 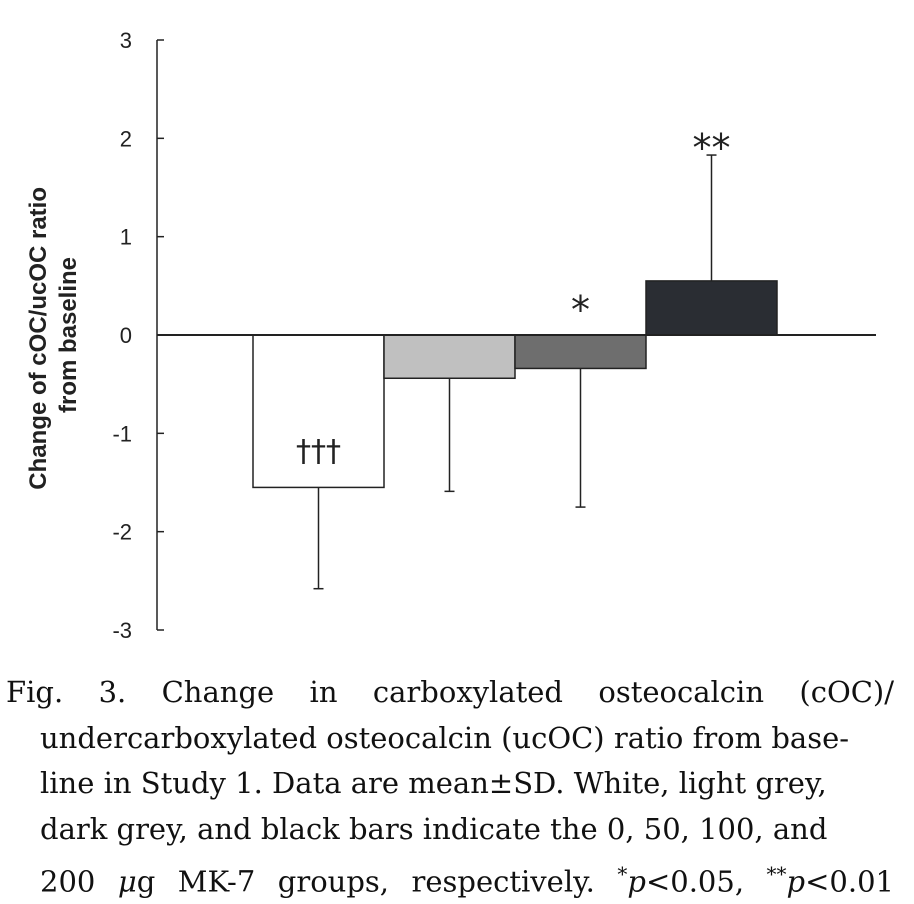 What do you see at coordinates (127, 881) in the screenshot?
I see `caption-mu-symbol: μ` at bounding box center [127, 881].